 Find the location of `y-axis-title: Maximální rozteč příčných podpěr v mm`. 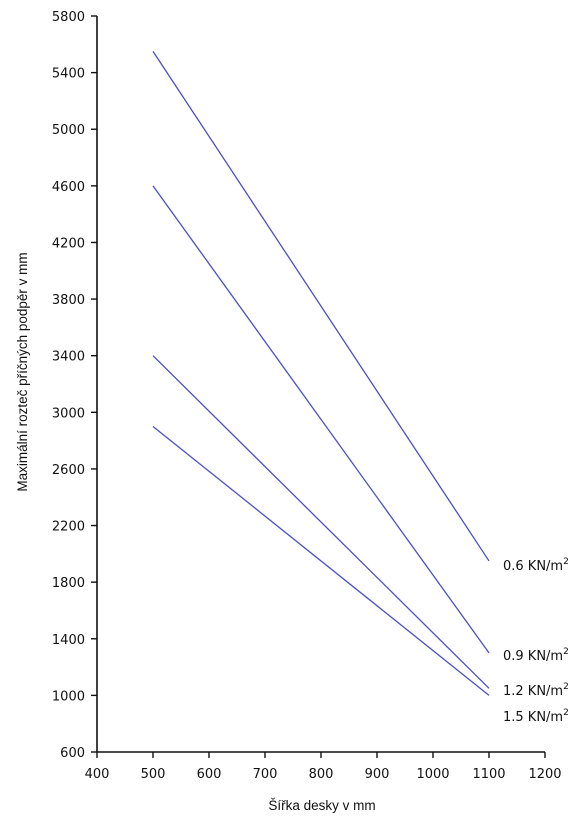

y-axis-title: Maximální rozteč příčných podpěr v mm is located at coordinates (22, 371).